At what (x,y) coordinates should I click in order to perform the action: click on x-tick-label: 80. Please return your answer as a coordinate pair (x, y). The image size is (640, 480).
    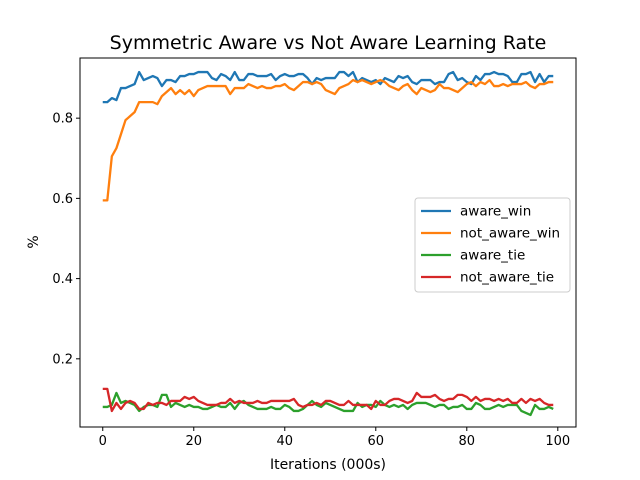
    Looking at the image, I should click on (467, 441).